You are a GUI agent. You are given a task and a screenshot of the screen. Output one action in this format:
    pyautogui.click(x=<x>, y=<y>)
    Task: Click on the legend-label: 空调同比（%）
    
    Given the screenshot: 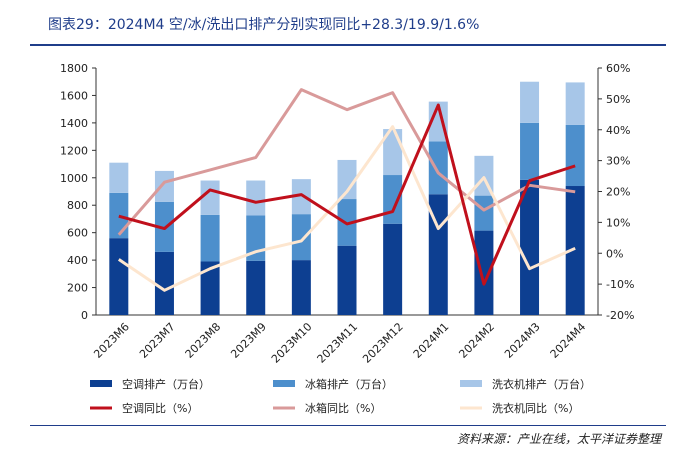 What is the action you would take?
    pyautogui.click(x=160, y=408)
    